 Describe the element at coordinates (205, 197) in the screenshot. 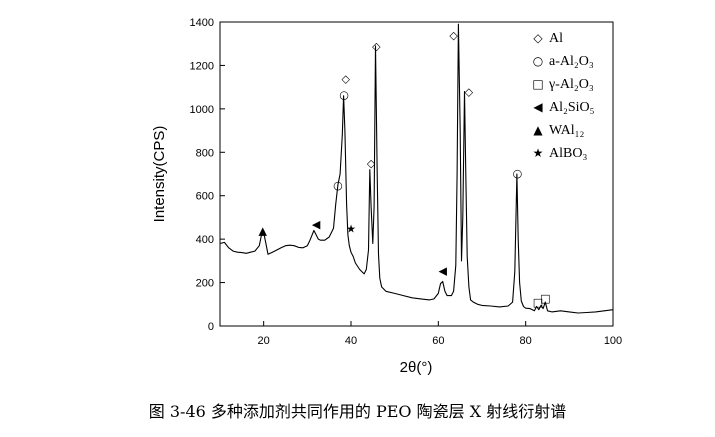

I see `y-tick-label: 600` at that location.